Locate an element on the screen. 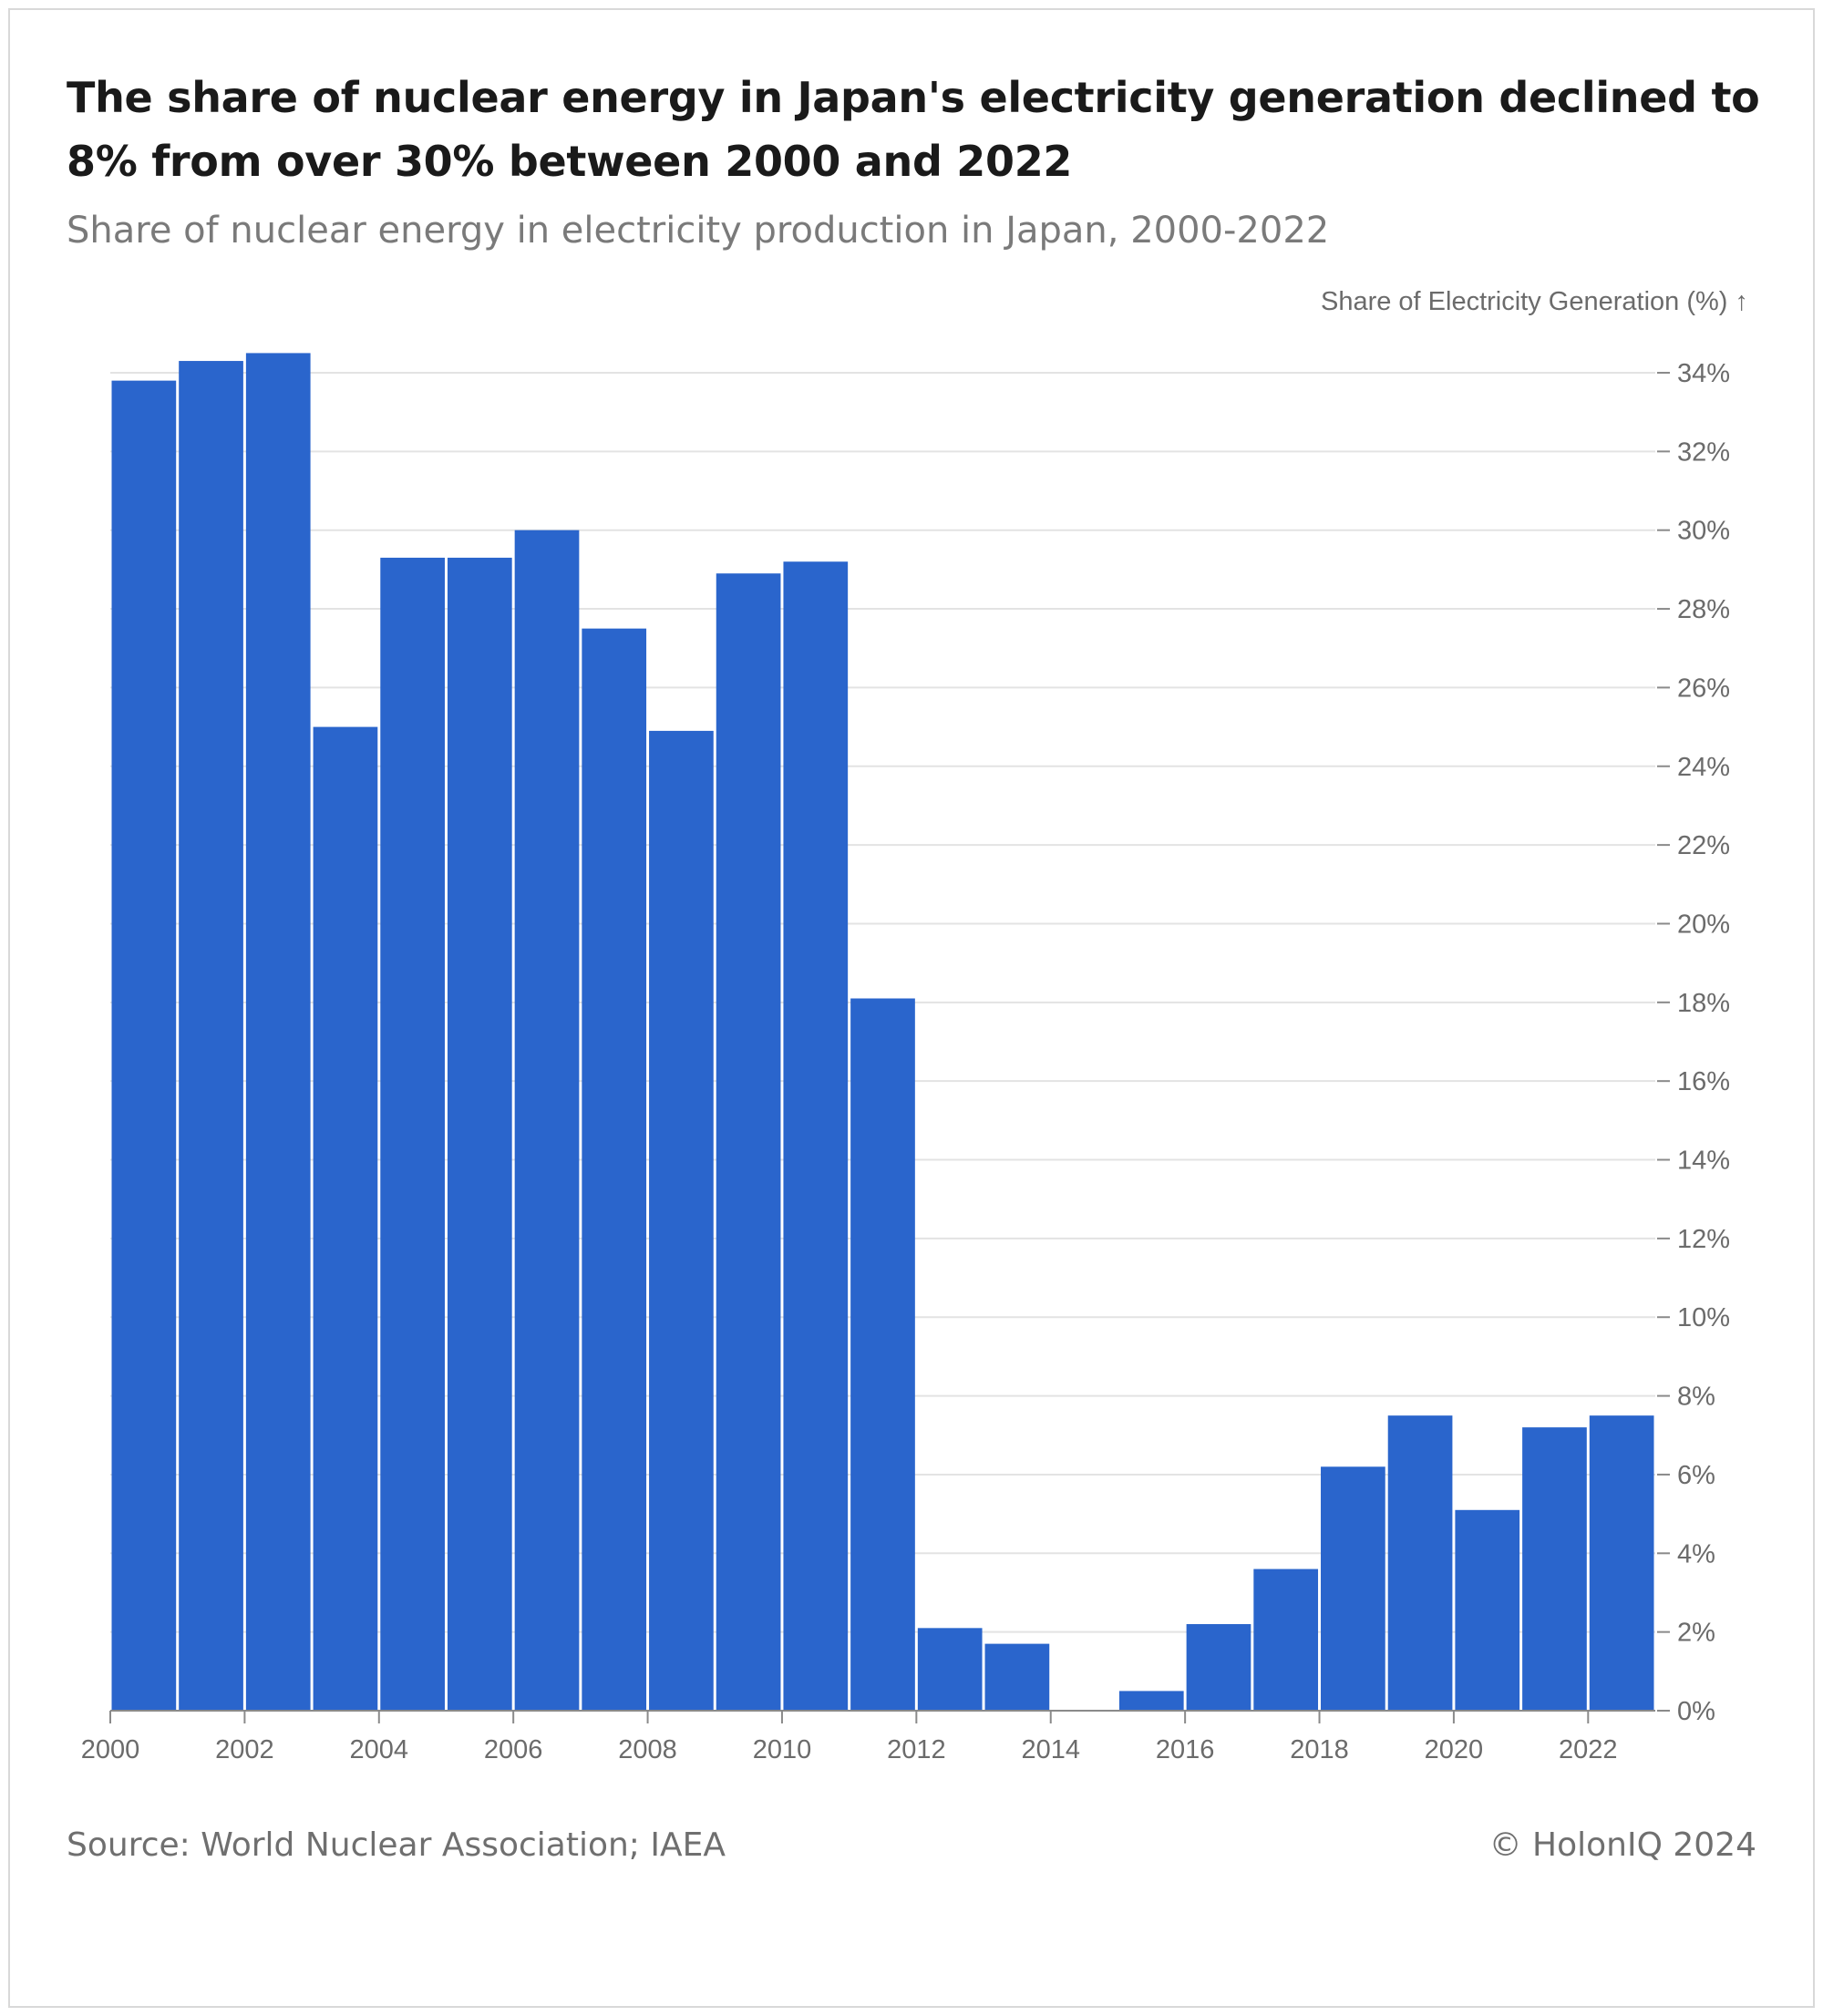 The width and height of the screenshot is (1823, 2016). bar-2005 is located at coordinates (479, 1134).